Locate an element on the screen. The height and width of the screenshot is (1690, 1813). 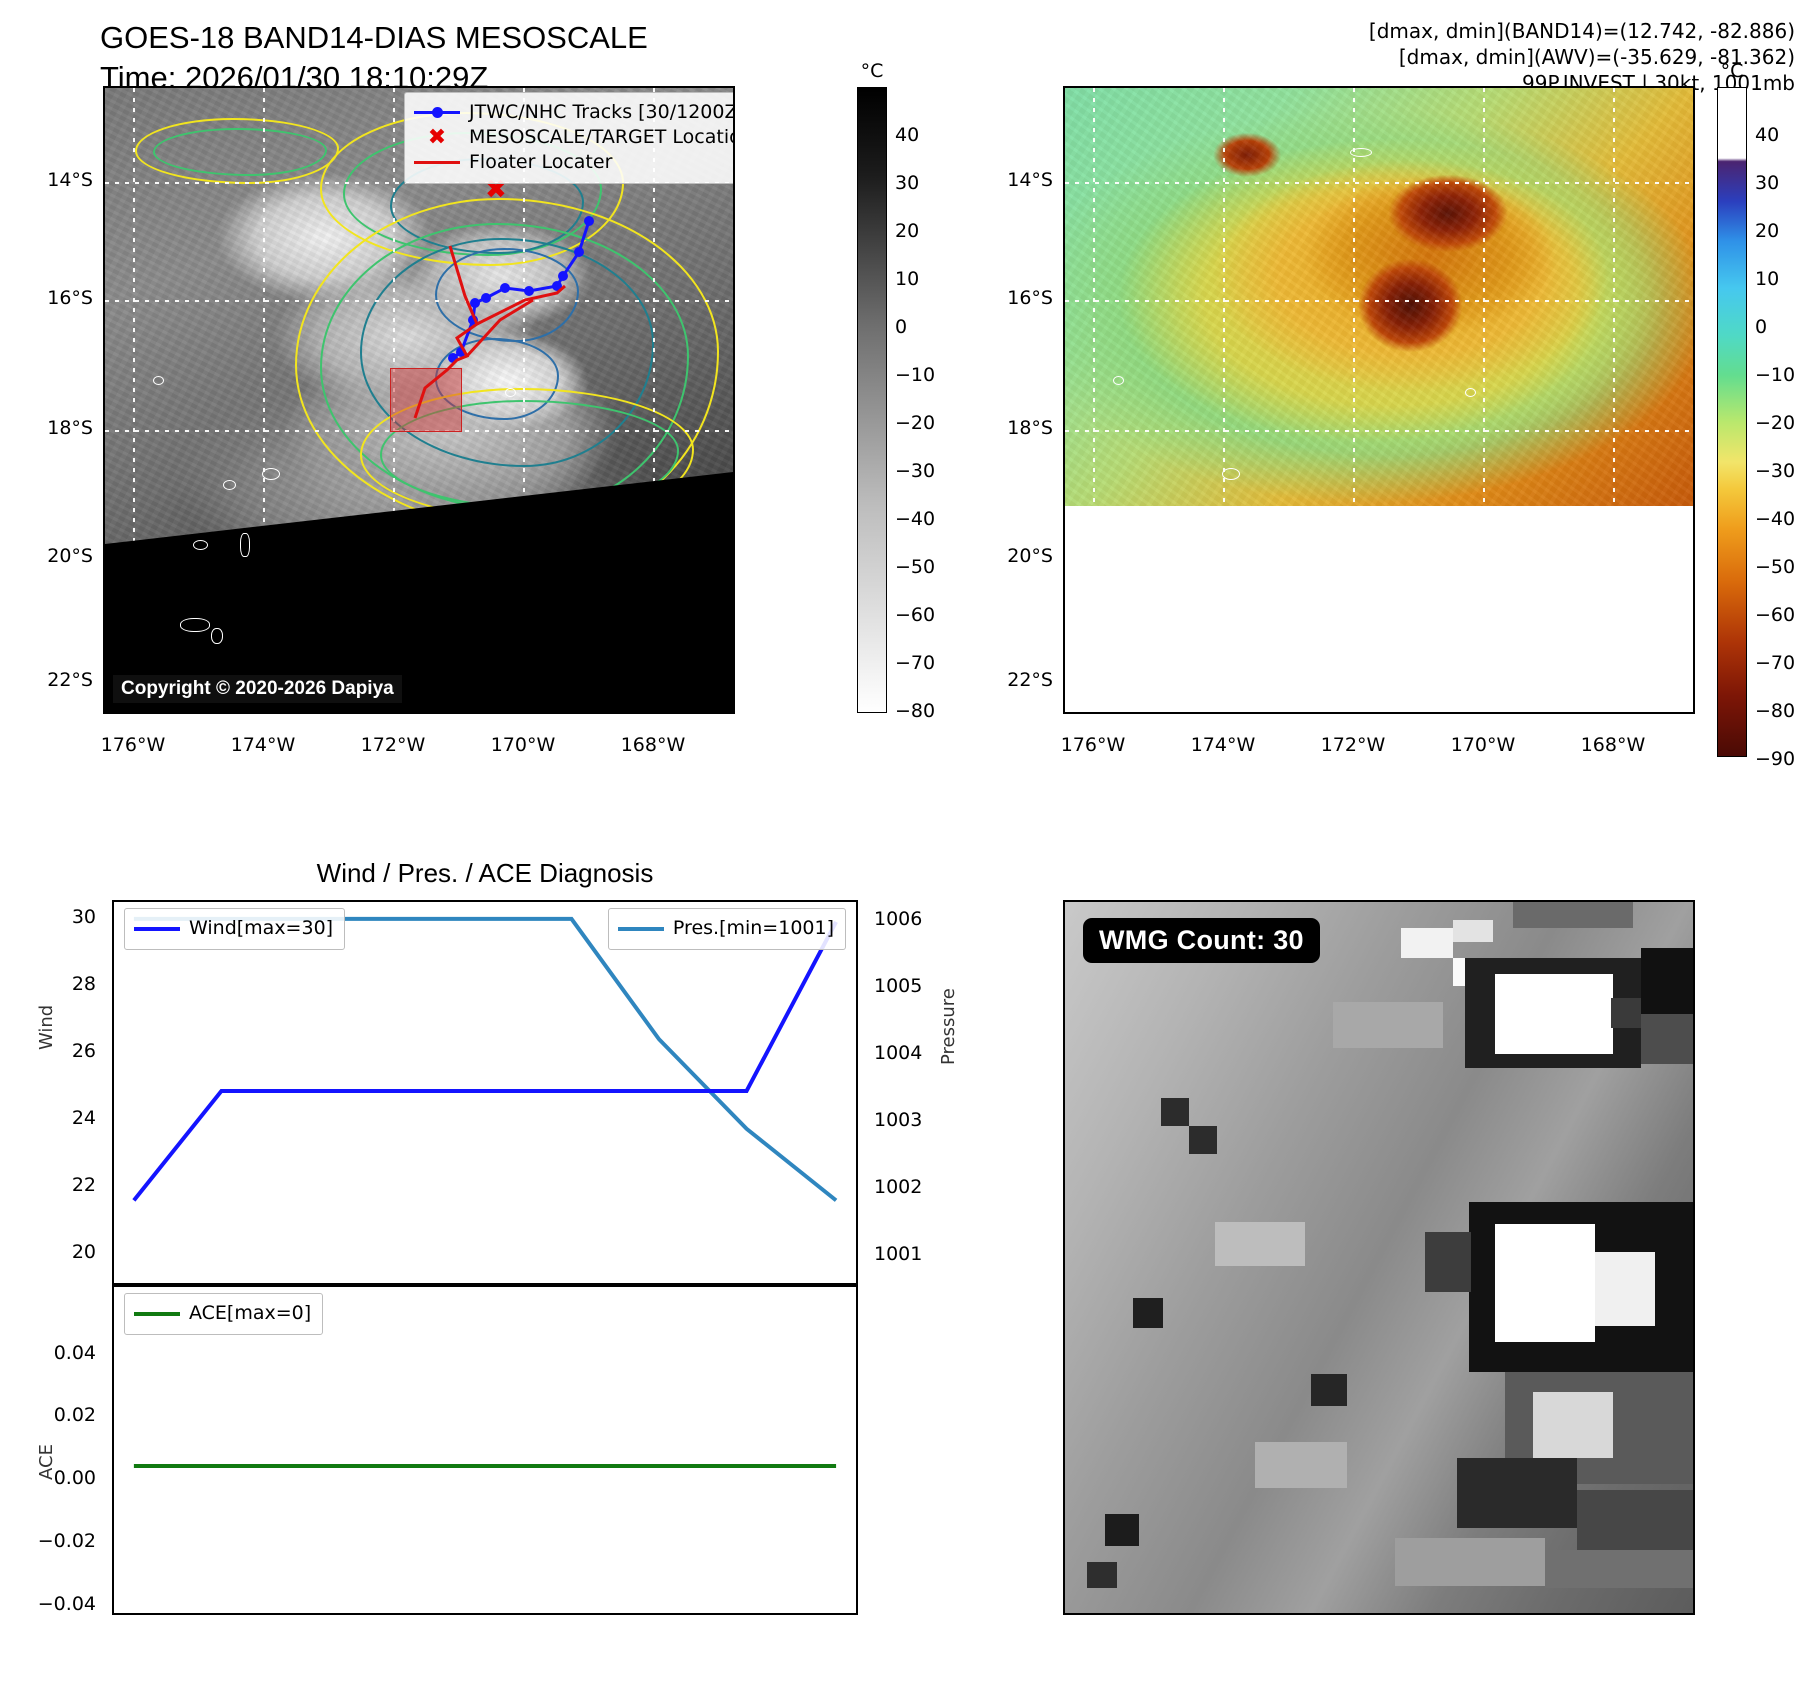
colorbar-tick: 0 is located at coordinates (901, 327).